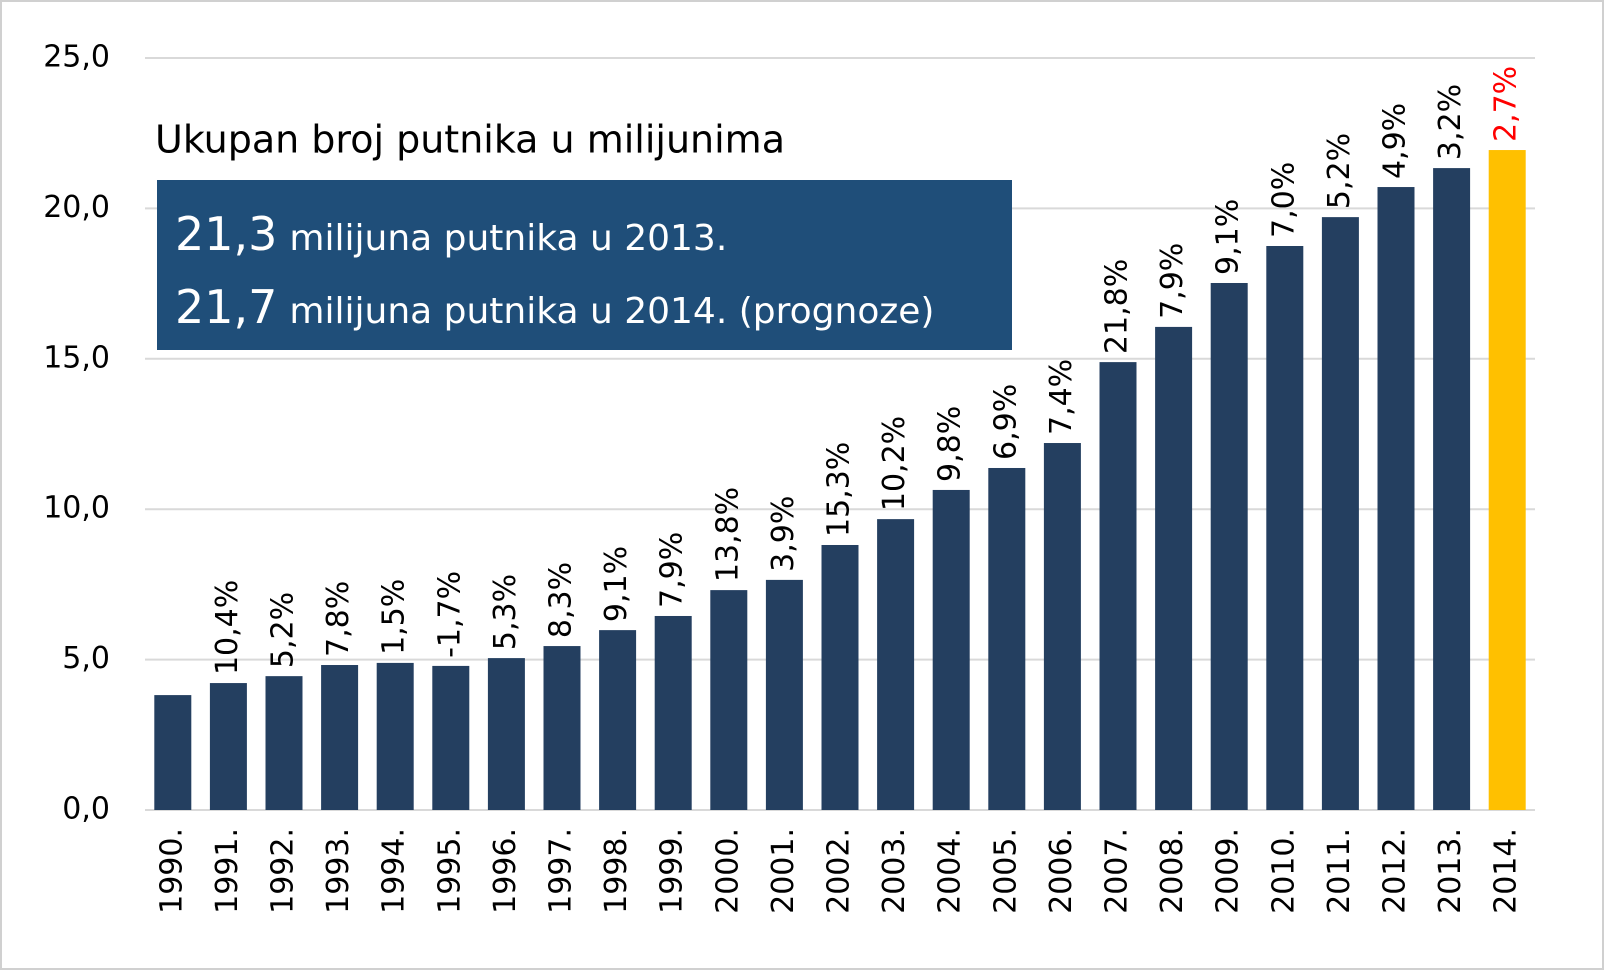  Describe the element at coordinates (1395, 141) in the screenshot. I see `growth-label: 4,9%` at that location.